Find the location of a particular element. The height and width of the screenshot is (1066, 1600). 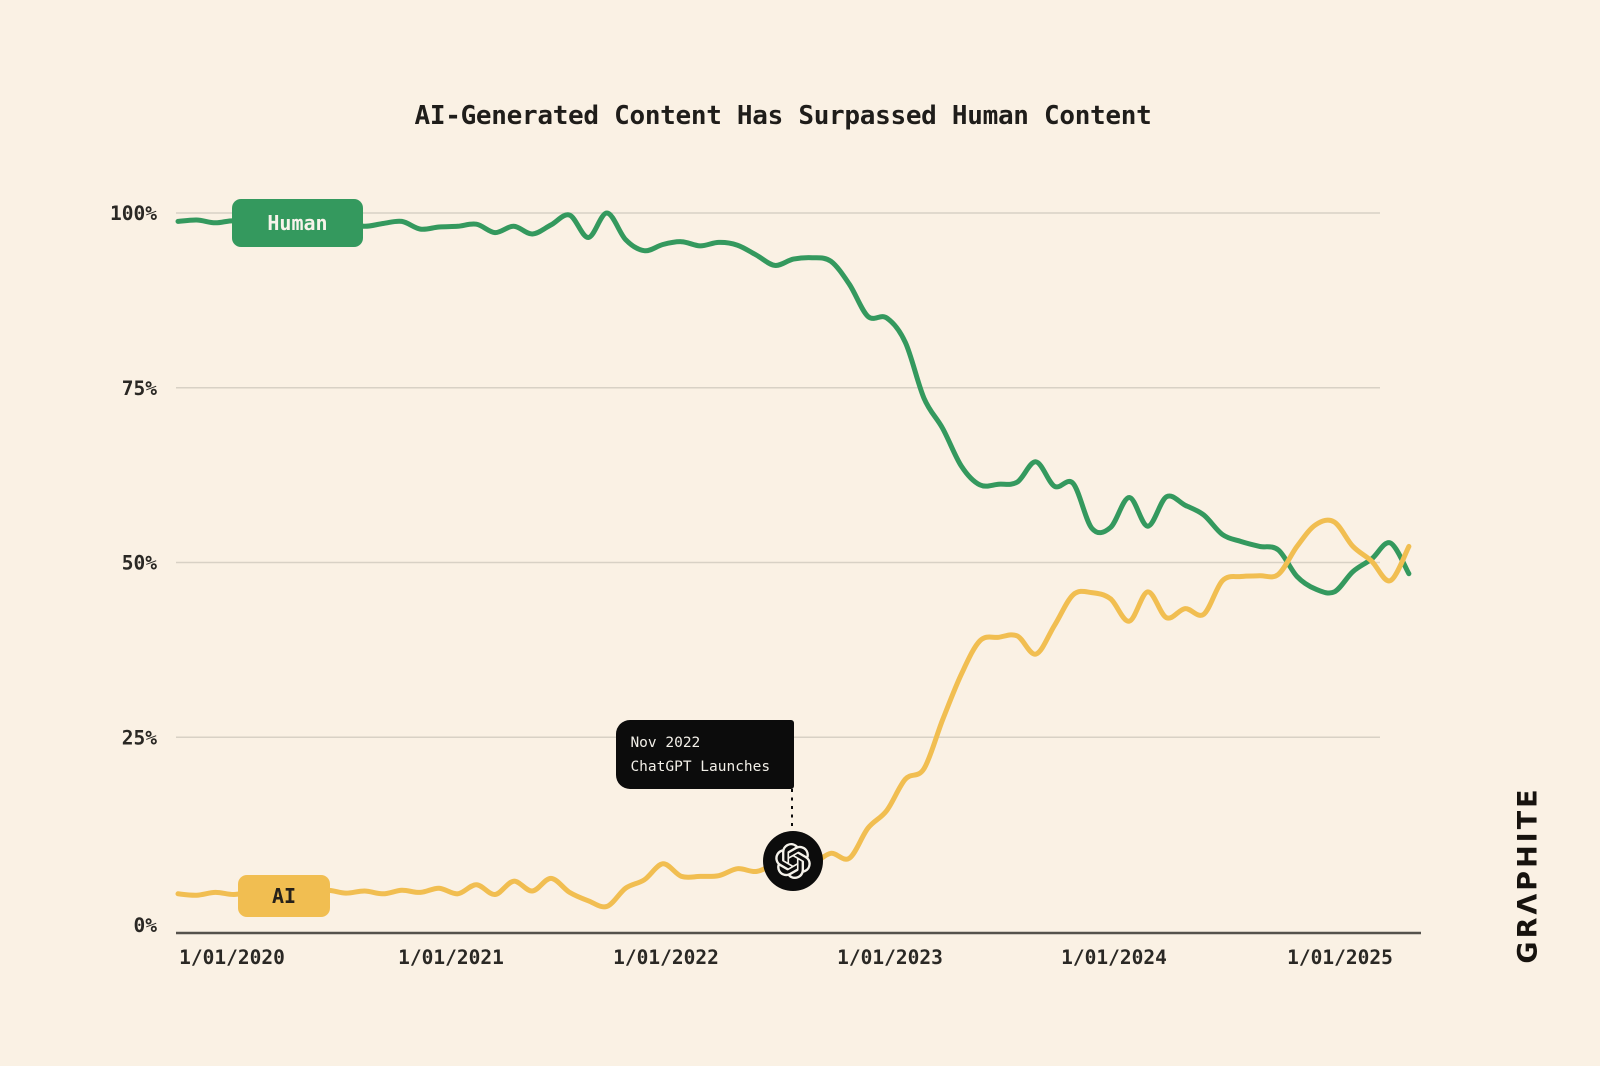

x-axis-label-2021: 1/01/2021 is located at coordinates (451, 957).